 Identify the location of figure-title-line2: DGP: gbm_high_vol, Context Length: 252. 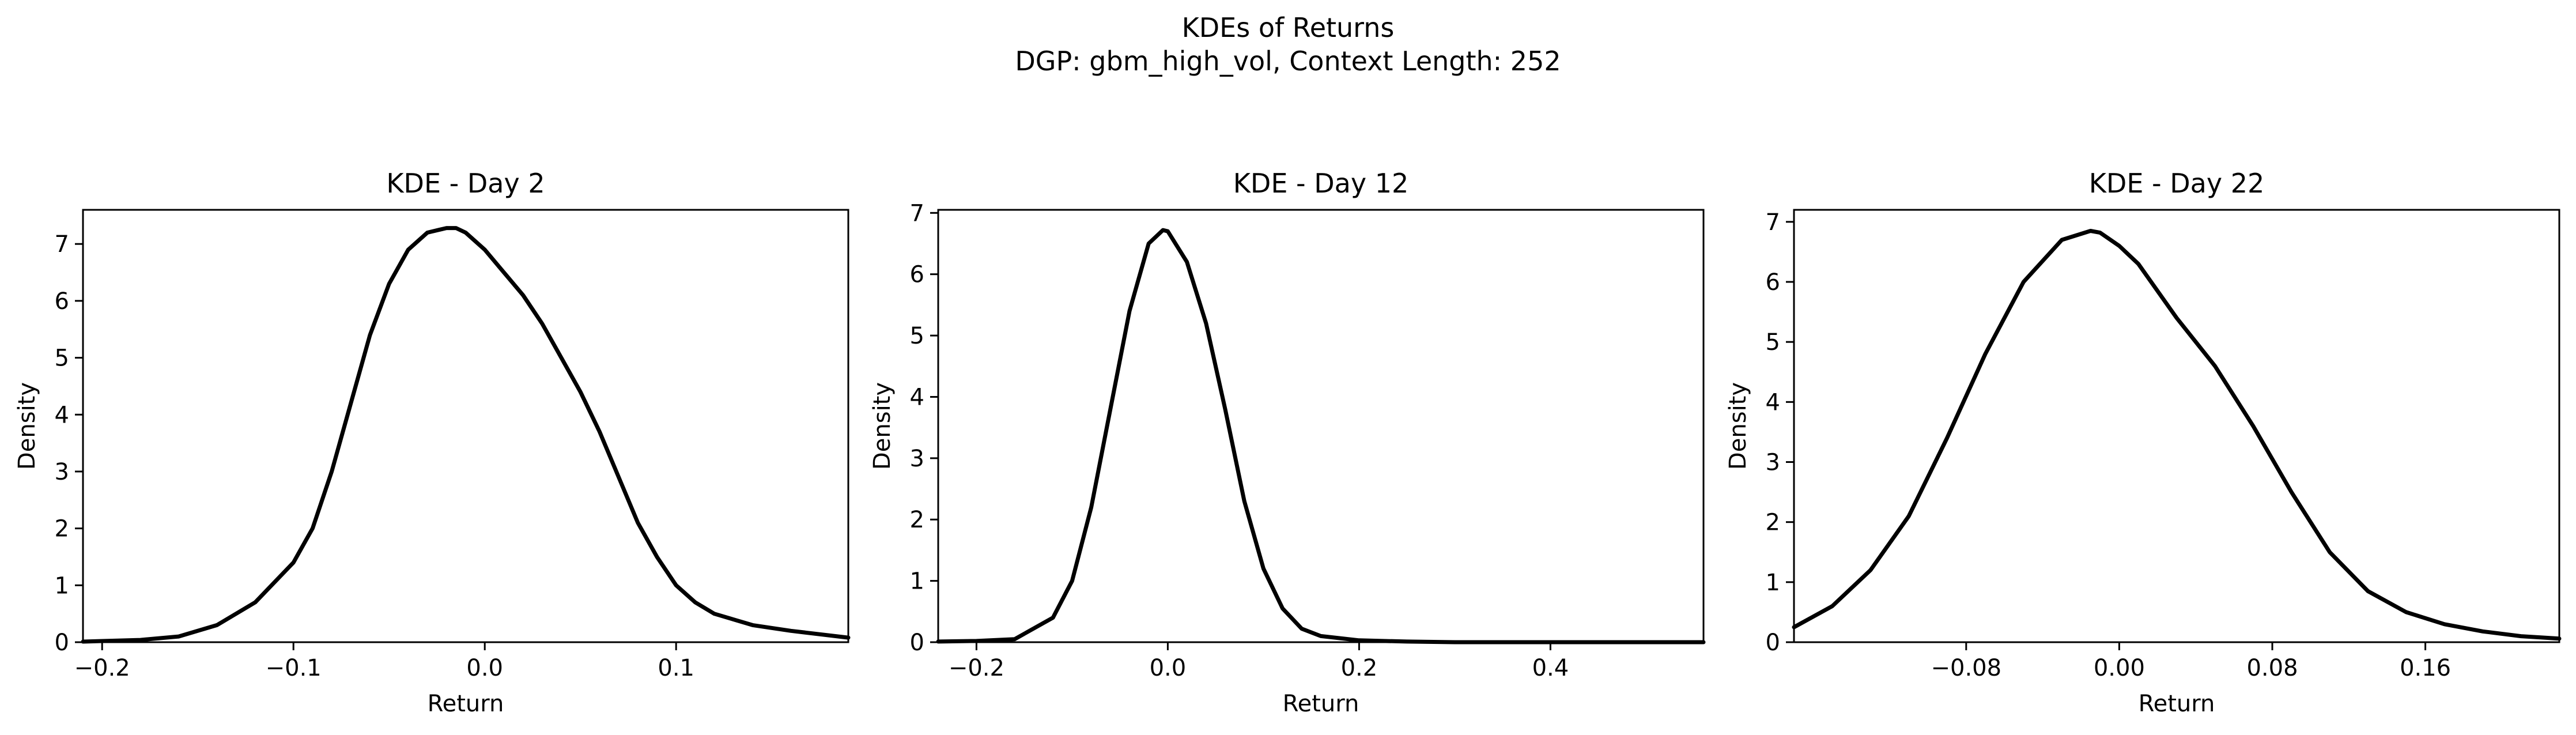
(1288, 61).